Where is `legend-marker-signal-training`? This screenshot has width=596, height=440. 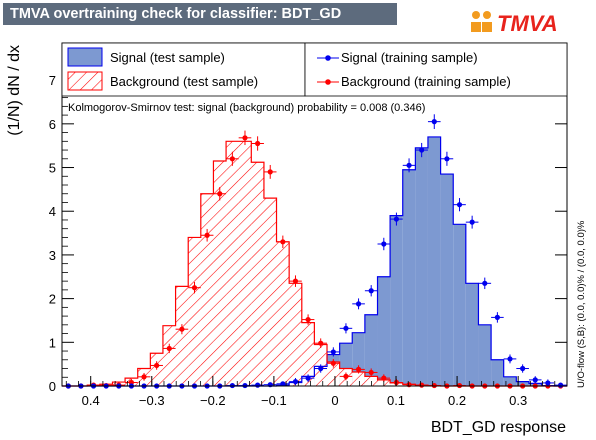 legend-marker-signal-training is located at coordinates (328, 58).